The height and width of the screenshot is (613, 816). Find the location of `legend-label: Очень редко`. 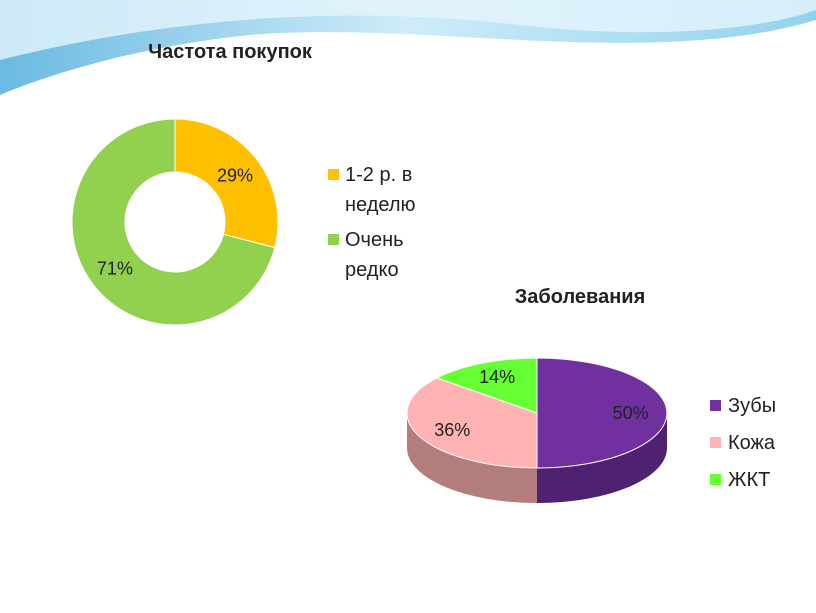

legend-label: Очень редко is located at coordinates (374, 255).